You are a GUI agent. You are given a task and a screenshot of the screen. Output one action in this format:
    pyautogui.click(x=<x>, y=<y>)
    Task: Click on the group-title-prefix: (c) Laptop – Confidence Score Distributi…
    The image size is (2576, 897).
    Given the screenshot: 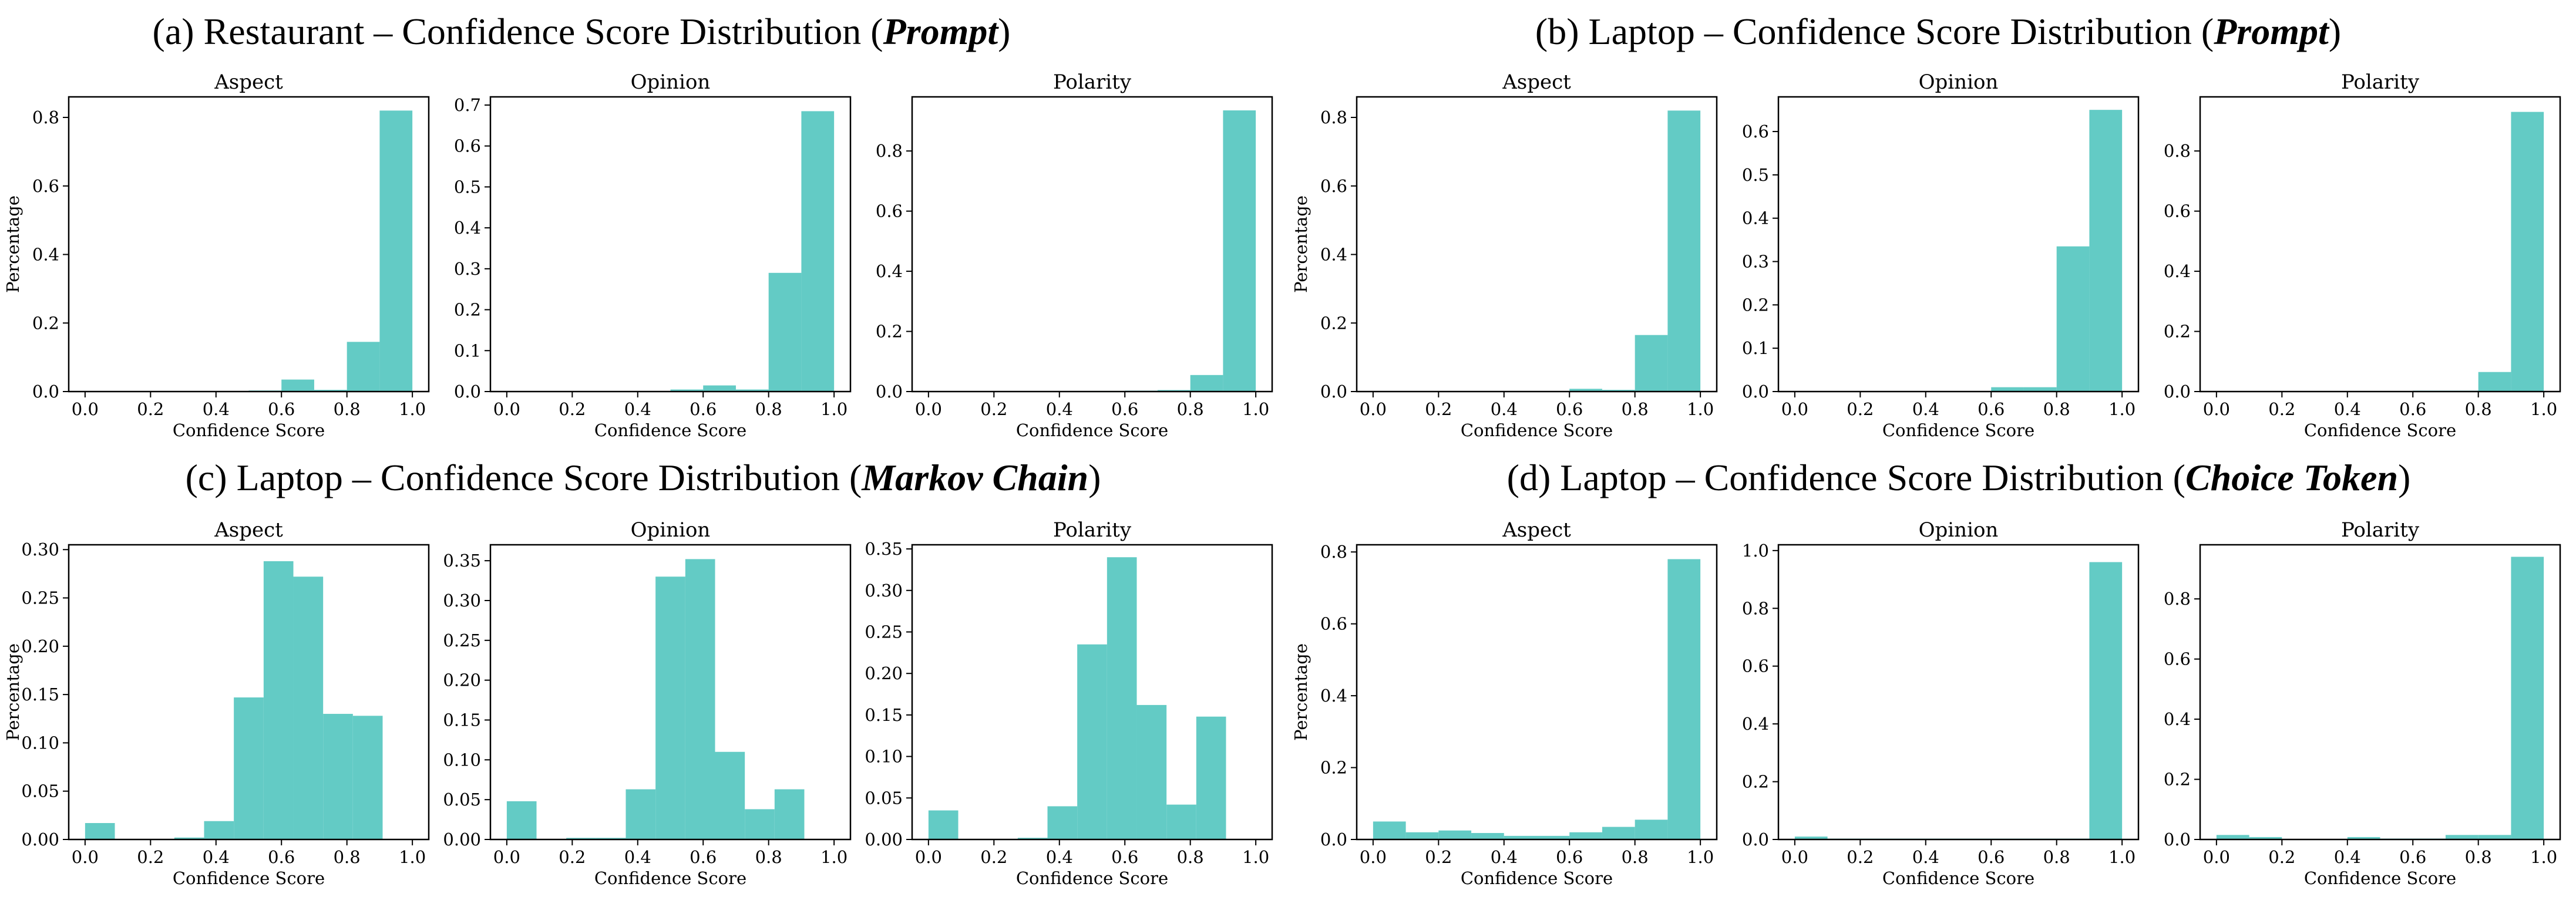 What is the action you would take?
    pyautogui.click(x=524, y=477)
    